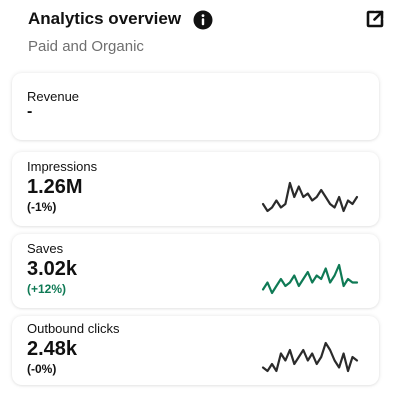 The height and width of the screenshot is (400, 400). What do you see at coordinates (52, 349) in the screenshot?
I see `metric-value: 2.48k` at bounding box center [52, 349].